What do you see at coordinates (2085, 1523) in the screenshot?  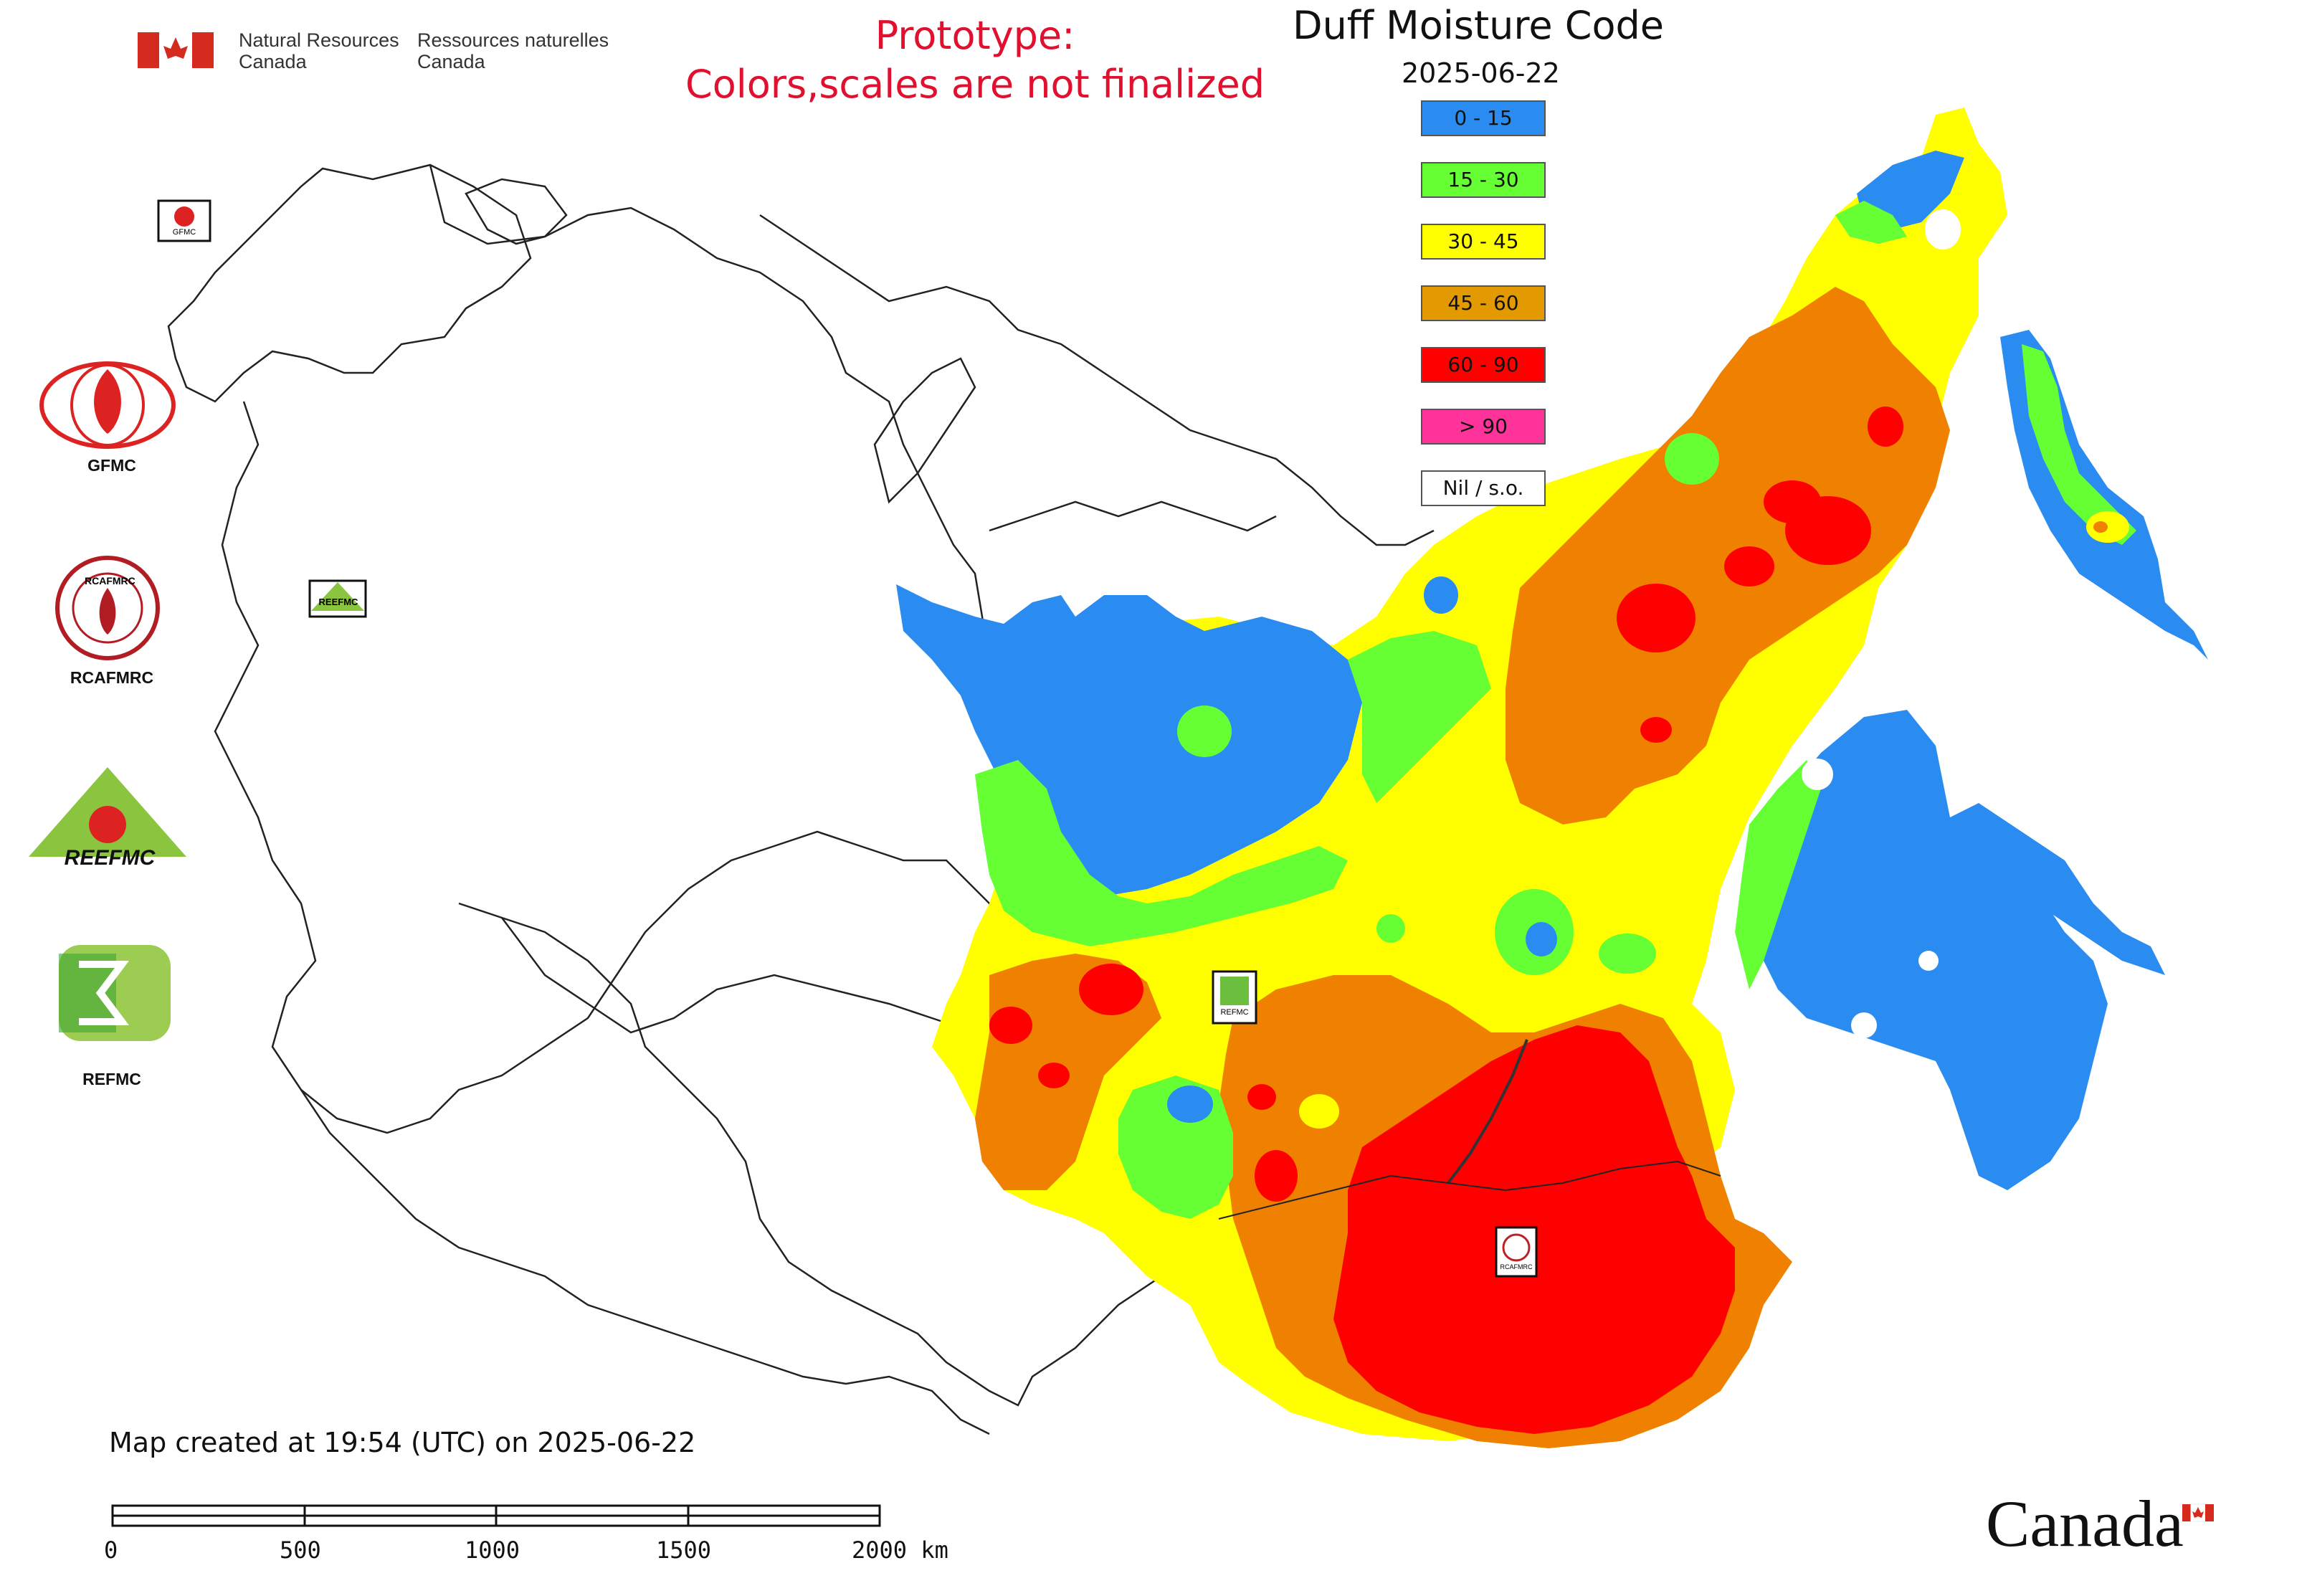 I see `canada-wordmark: Canada` at bounding box center [2085, 1523].